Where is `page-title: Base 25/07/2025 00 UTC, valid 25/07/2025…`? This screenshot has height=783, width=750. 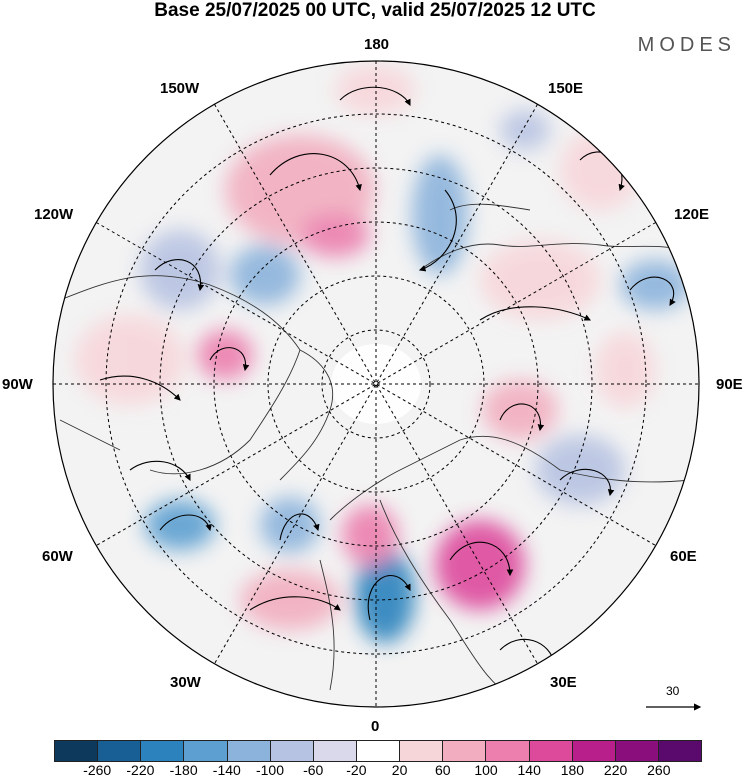 page-title: Base 25/07/2025 00 UTC, valid 25/07/2025… is located at coordinates (375, 10).